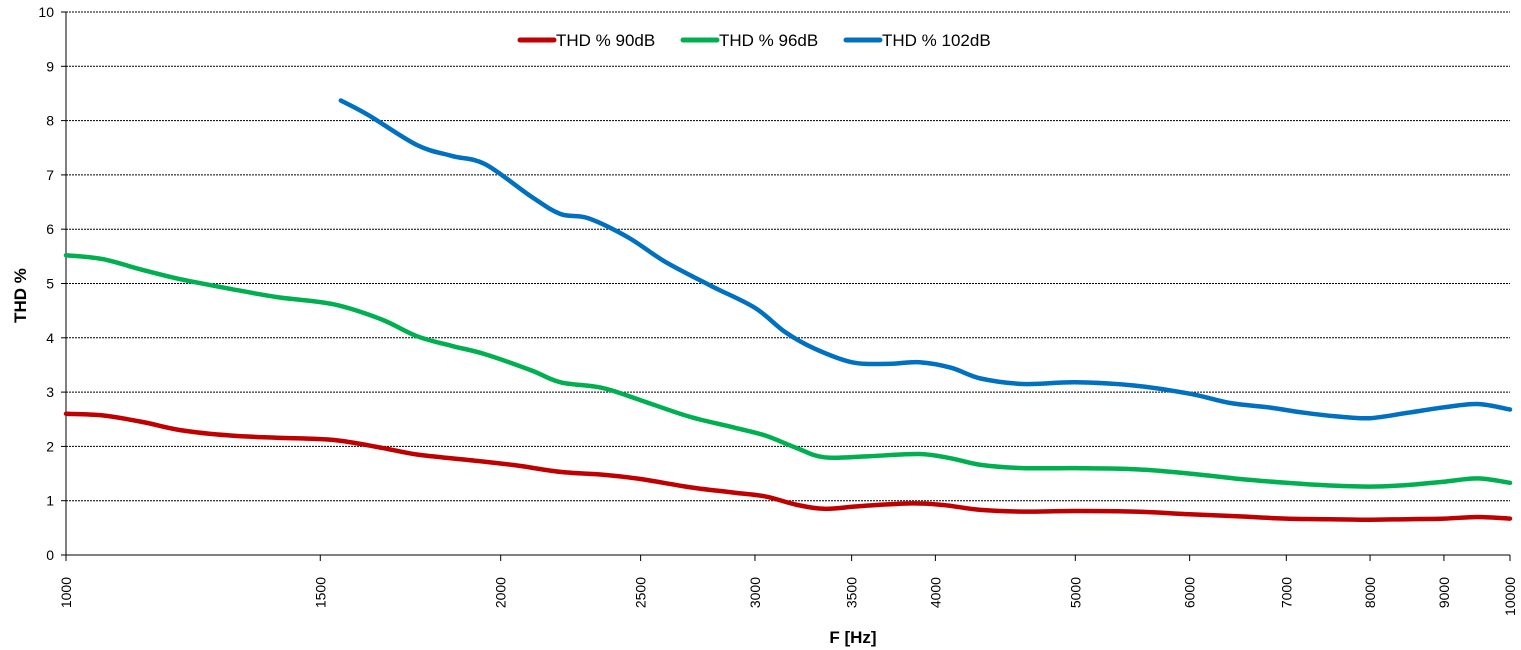 This screenshot has width=1521, height=650. Describe the element at coordinates (50, 121) in the screenshot. I see `y-tick-label: 8` at that location.